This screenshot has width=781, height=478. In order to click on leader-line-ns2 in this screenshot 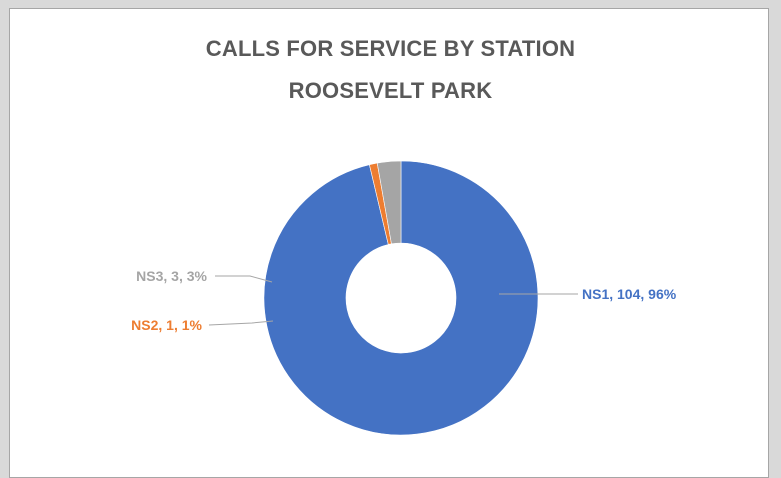, I will do `click(241, 323)`.